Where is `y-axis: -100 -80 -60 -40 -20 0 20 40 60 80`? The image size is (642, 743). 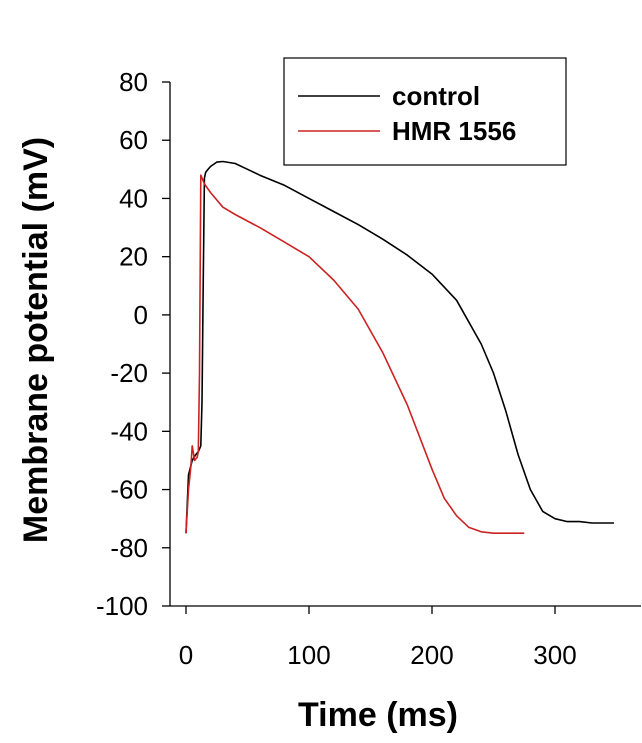
y-axis: -100 -80 -60 -40 -20 0 20 40 60 80 is located at coordinates (133, 344).